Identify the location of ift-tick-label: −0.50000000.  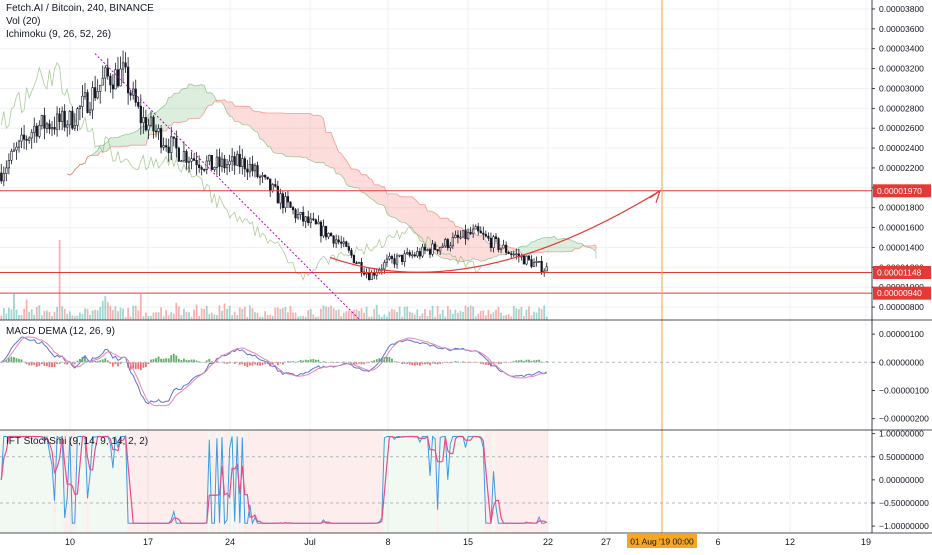
(904, 503).